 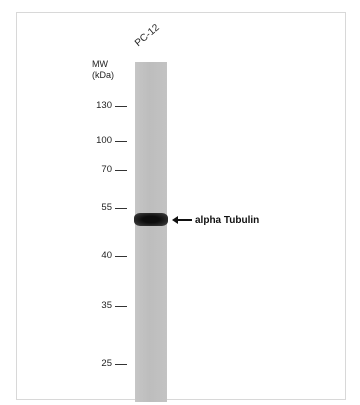 I want to click on marker-70: 70, so click(x=105, y=170).